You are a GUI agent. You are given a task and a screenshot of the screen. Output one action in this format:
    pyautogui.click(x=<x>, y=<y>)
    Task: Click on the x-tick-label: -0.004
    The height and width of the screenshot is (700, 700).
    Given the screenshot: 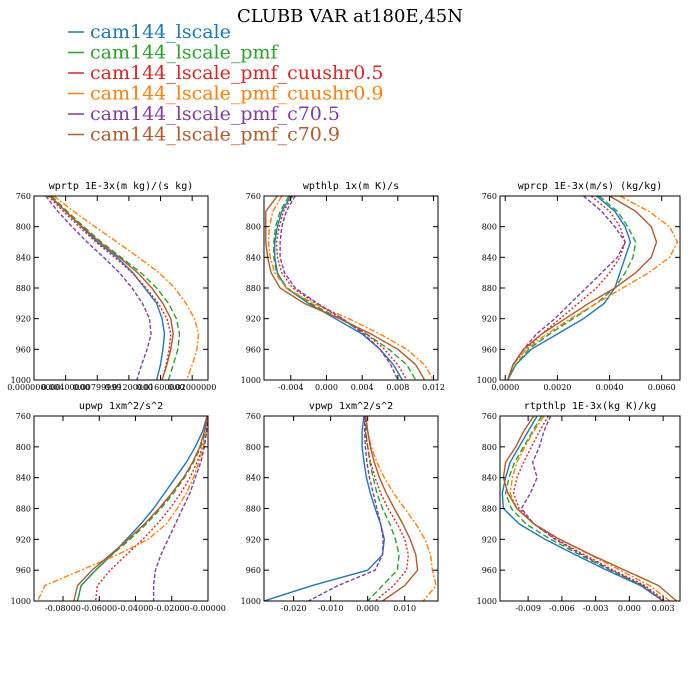 What is the action you would take?
    pyautogui.click(x=291, y=387)
    